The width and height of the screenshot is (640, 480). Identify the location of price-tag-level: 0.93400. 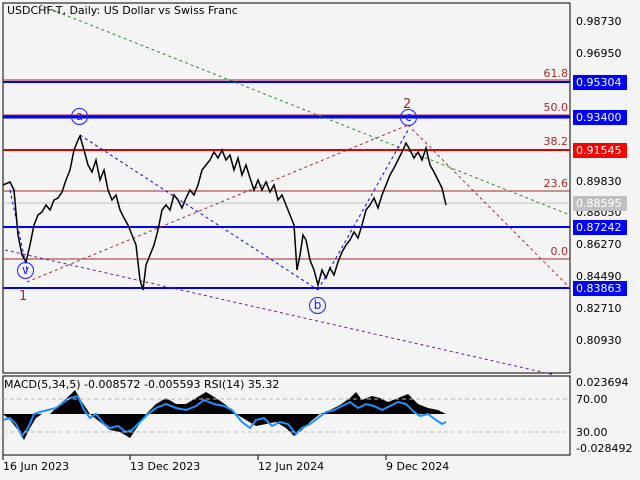
(600, 117).